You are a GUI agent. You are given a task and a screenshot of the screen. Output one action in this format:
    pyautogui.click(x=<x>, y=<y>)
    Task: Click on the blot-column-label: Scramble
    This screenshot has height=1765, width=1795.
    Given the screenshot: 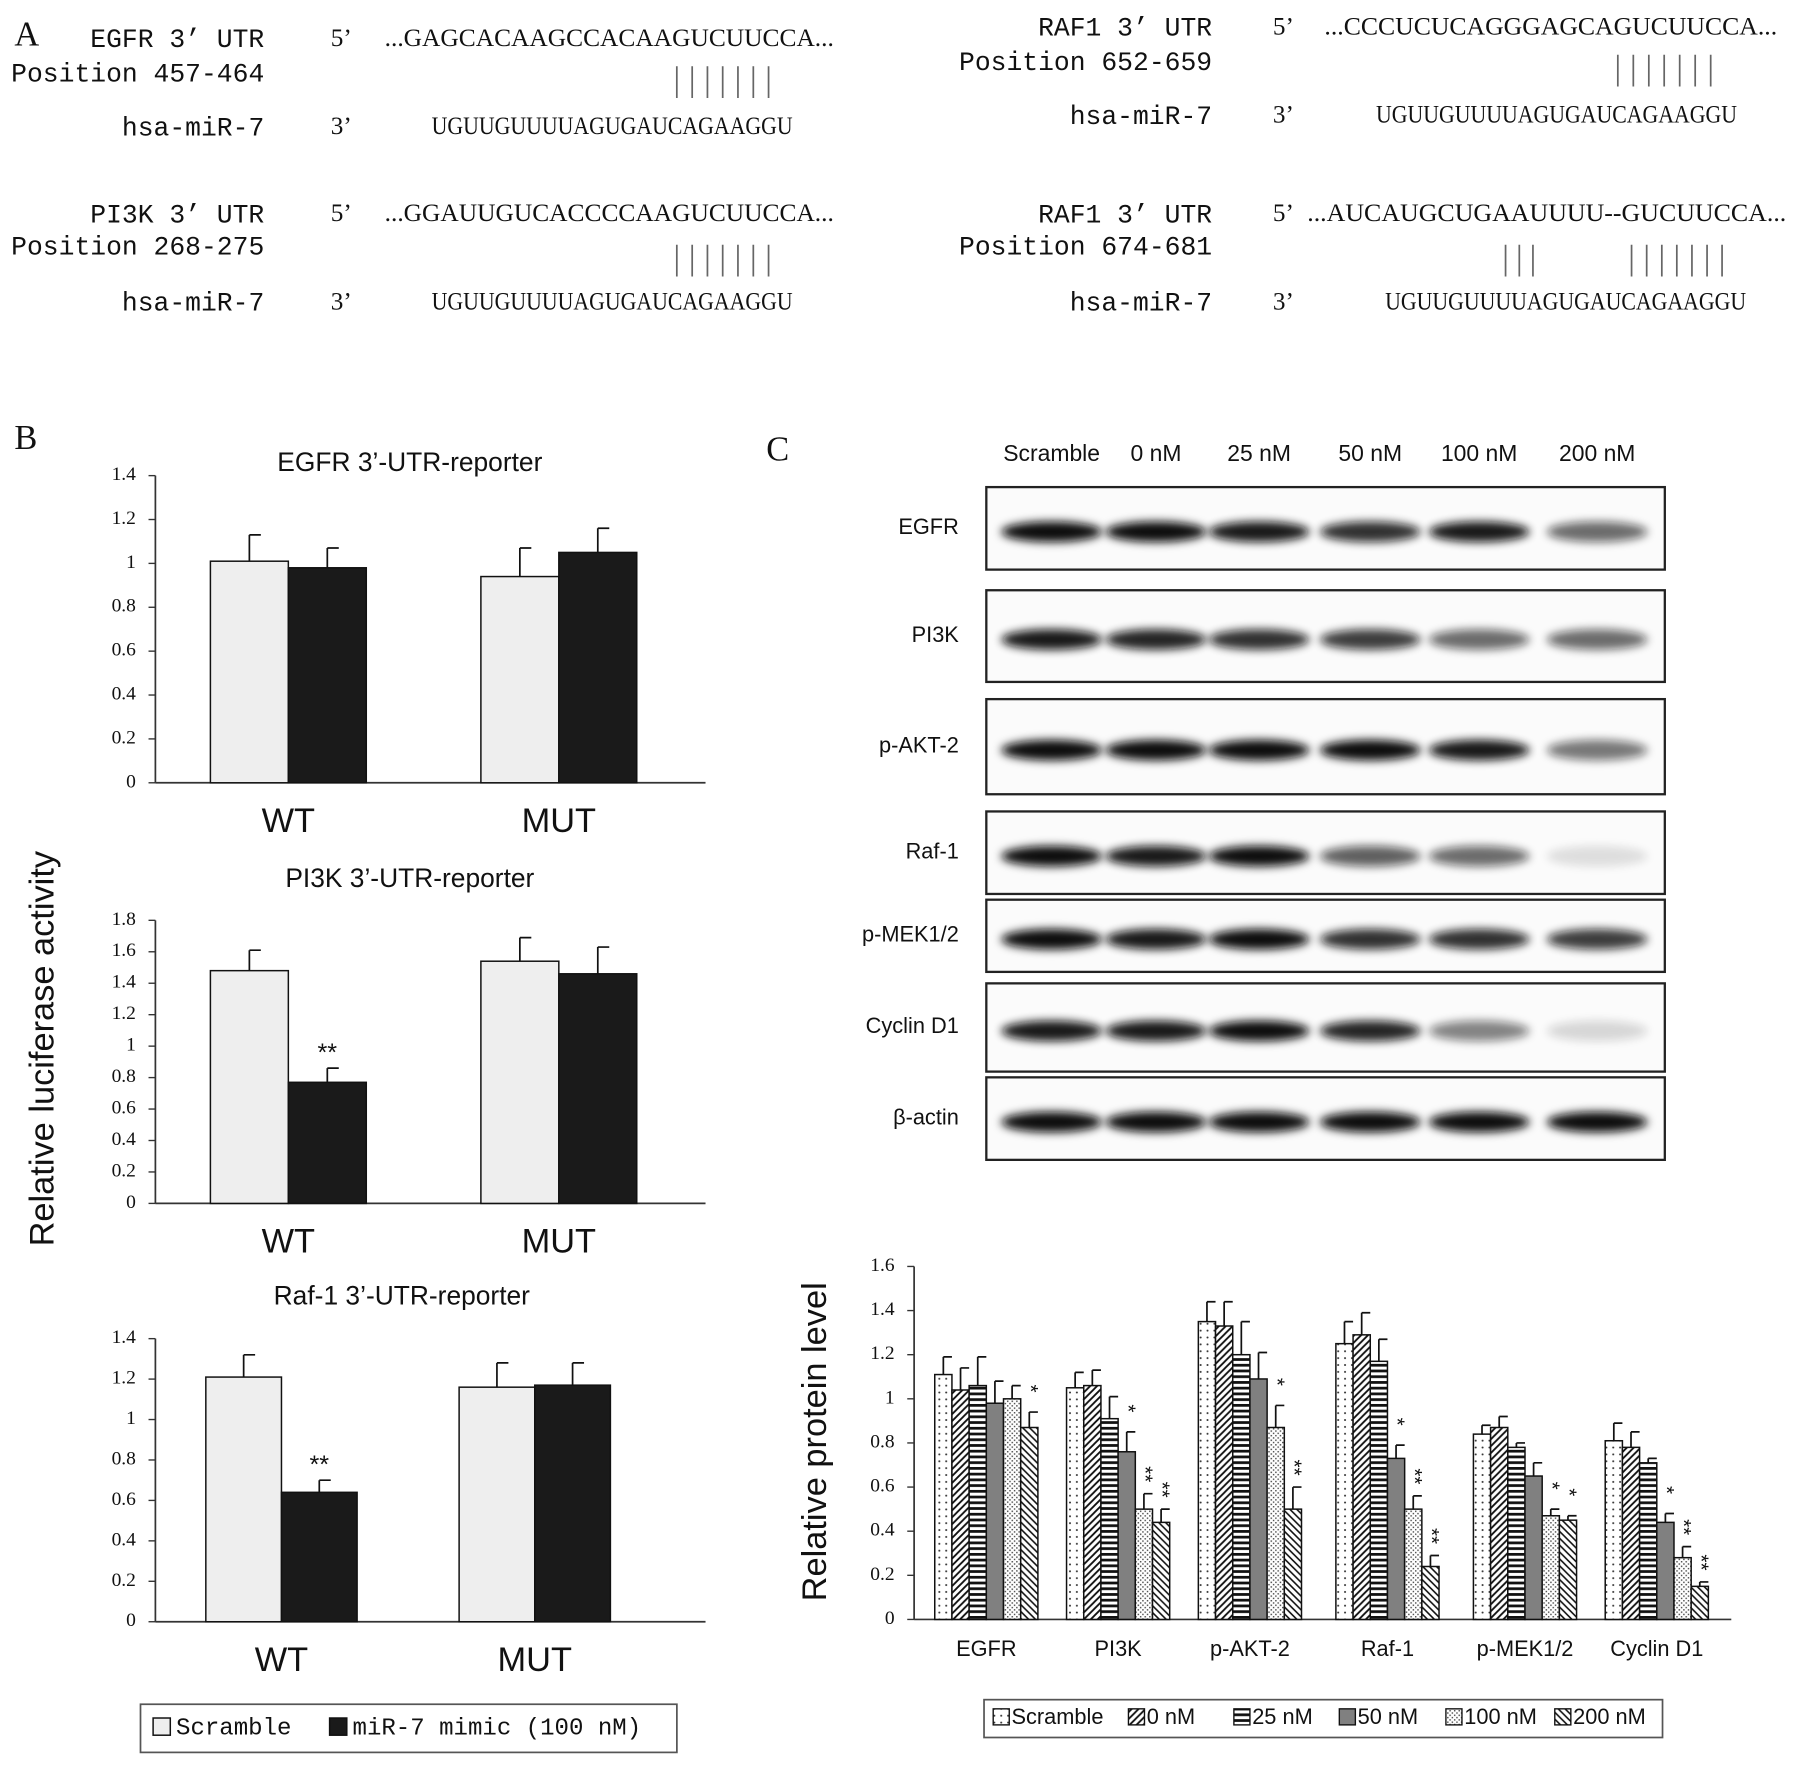 What is the action you would take?
    pyautogui.click(x=1051, y=453)
    